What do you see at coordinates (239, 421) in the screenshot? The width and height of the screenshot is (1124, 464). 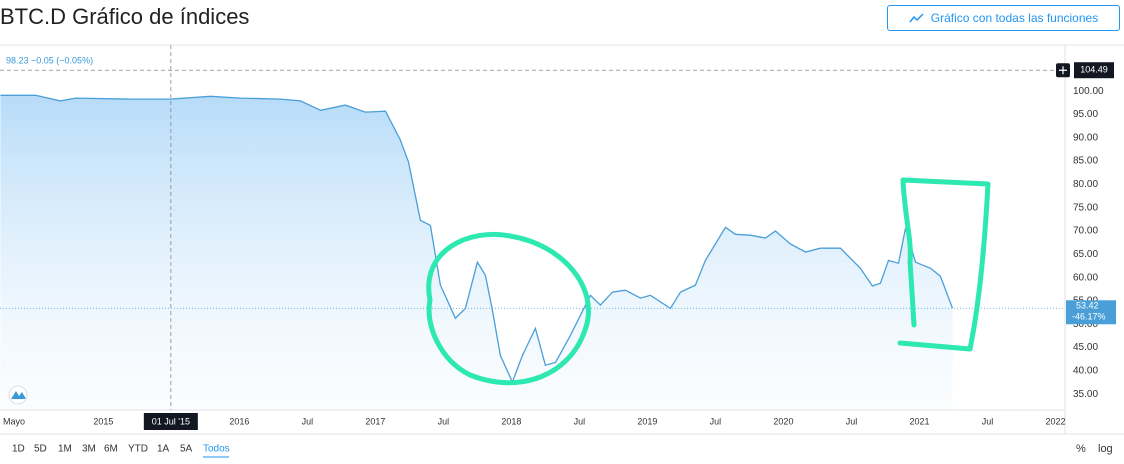 I see `x-tick-label: 2016` at bounding box center [239, 421].